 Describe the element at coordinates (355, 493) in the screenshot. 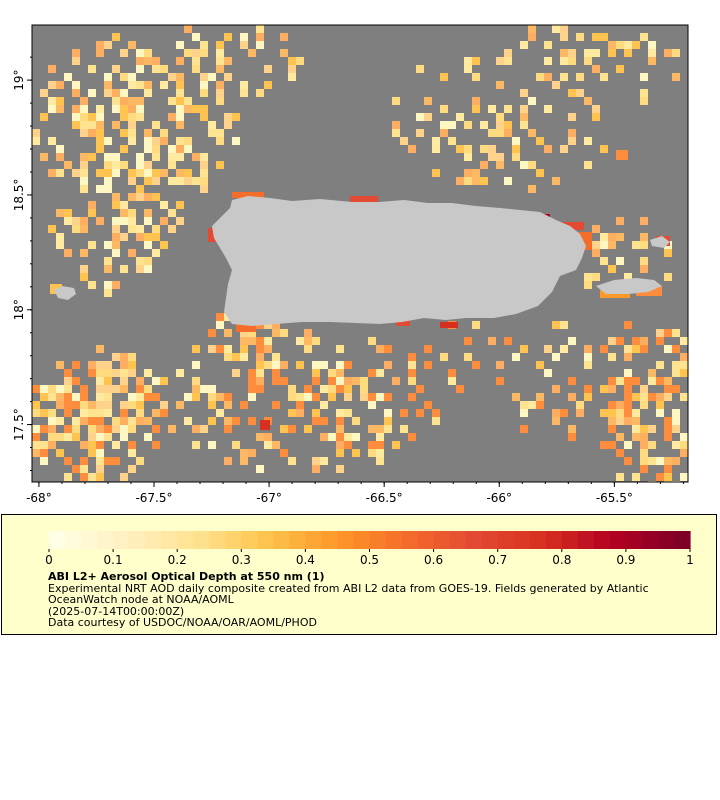

I see `longitude-axis: -68° -67.5° -67° -66.5° -66° -65.5°` at that location.